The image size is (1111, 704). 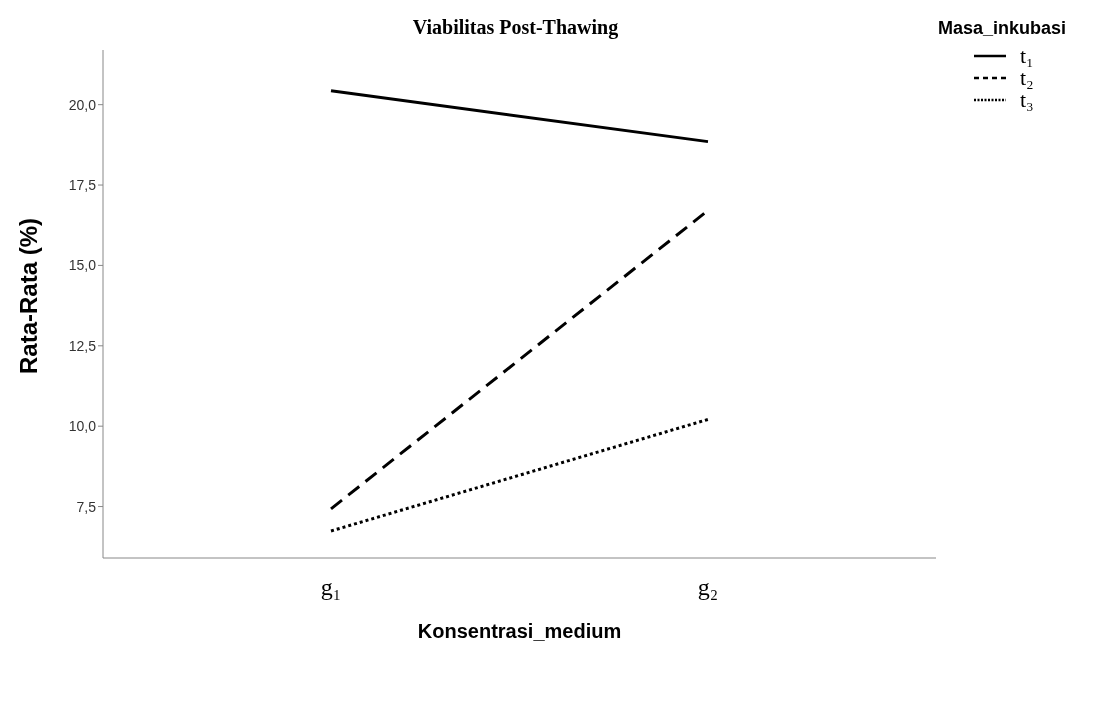 I want to click on x-tick-label: g₂, so click(x=708, y=587).